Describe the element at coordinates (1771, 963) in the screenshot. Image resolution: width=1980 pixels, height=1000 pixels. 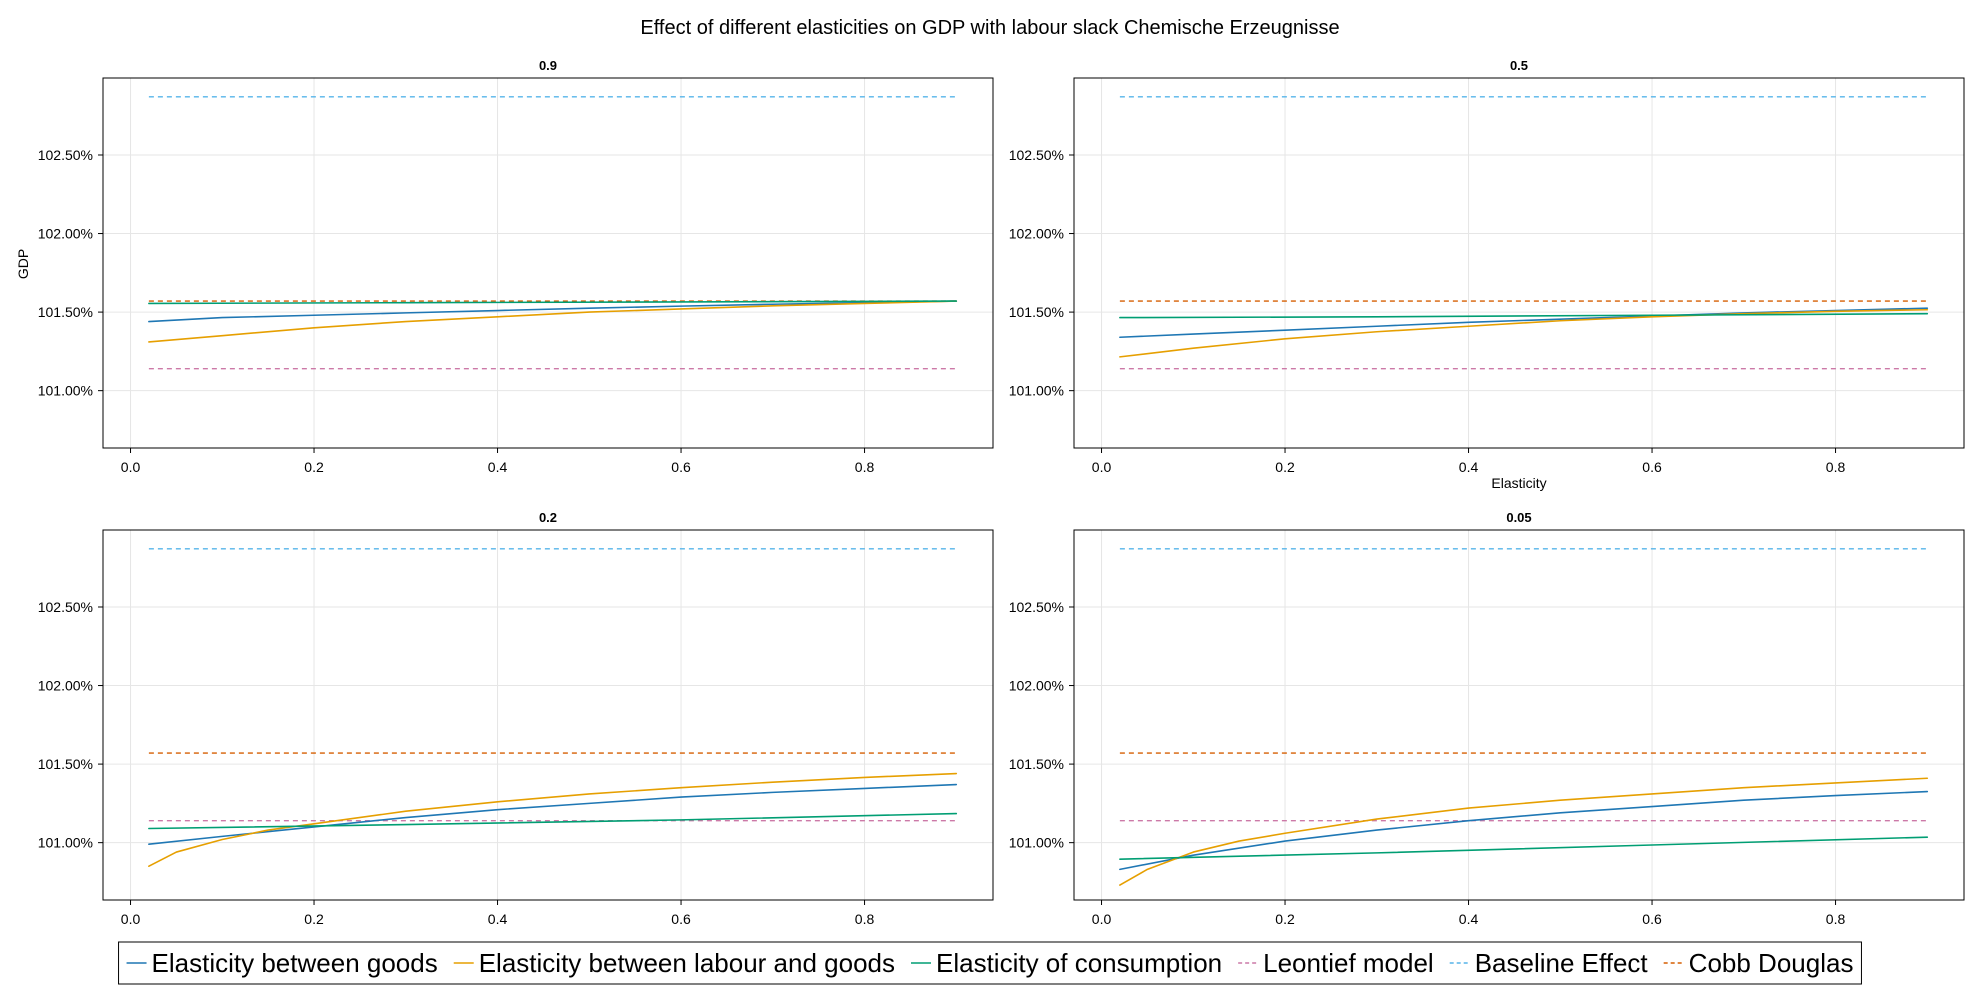
I see `legend-label: Cobb Douglas` at that location.